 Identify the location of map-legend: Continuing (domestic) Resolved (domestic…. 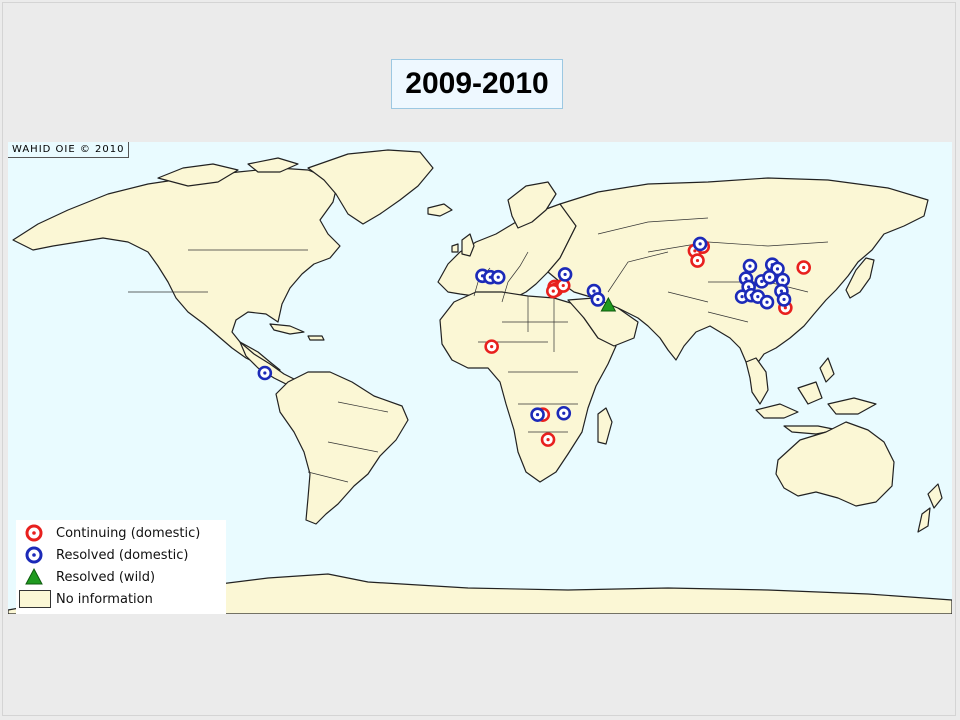
(121, 567).